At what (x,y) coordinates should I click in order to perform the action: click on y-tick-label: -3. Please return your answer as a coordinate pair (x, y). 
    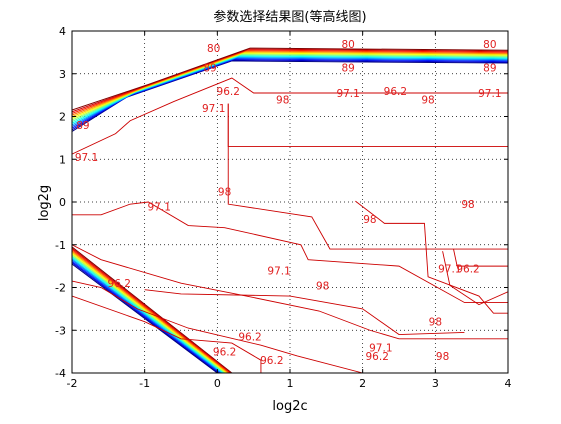
    Looking at the image, I should click on (60, 330).